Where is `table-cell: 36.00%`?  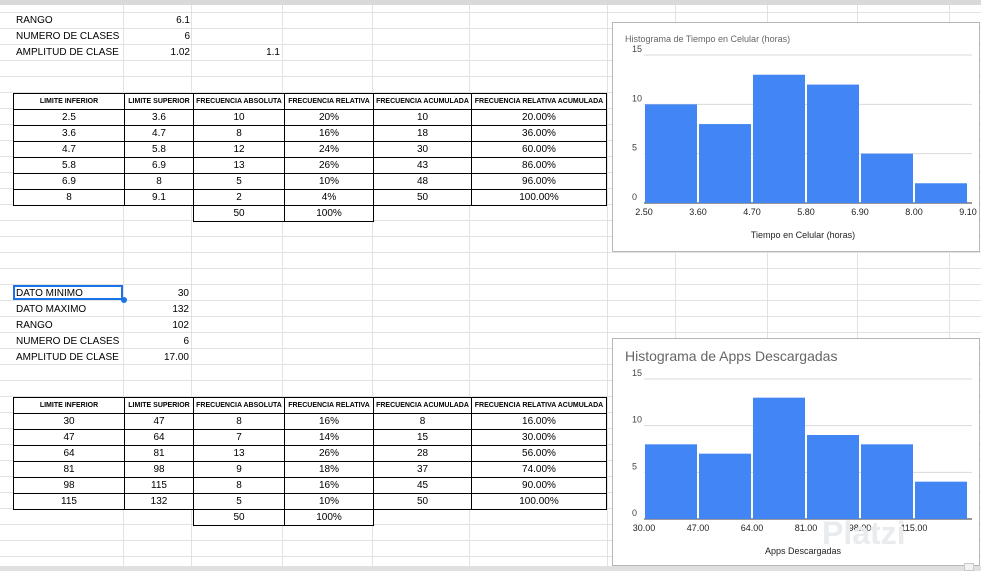 table-cell: 36.00% is located at coordinates (539, 133).